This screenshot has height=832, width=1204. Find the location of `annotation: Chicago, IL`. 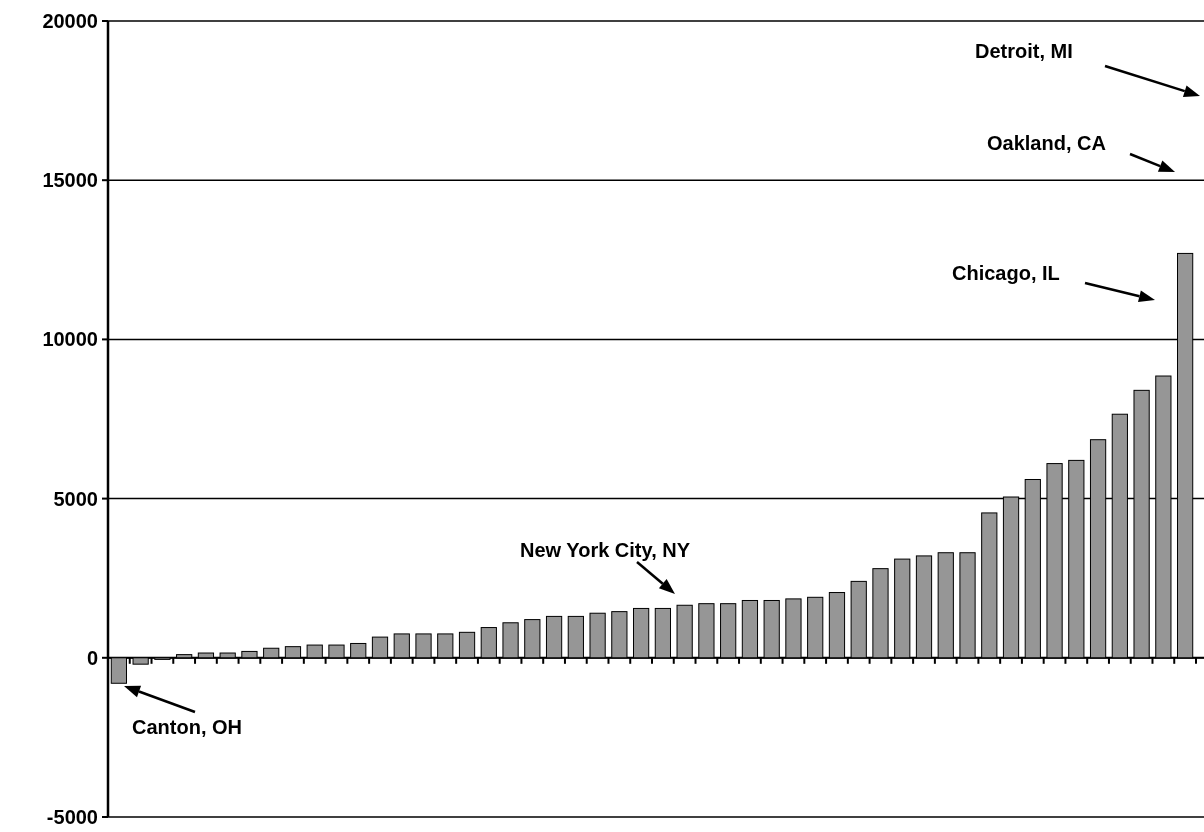

annotation: Chicago, IL is located at coordinates (1006, 273).